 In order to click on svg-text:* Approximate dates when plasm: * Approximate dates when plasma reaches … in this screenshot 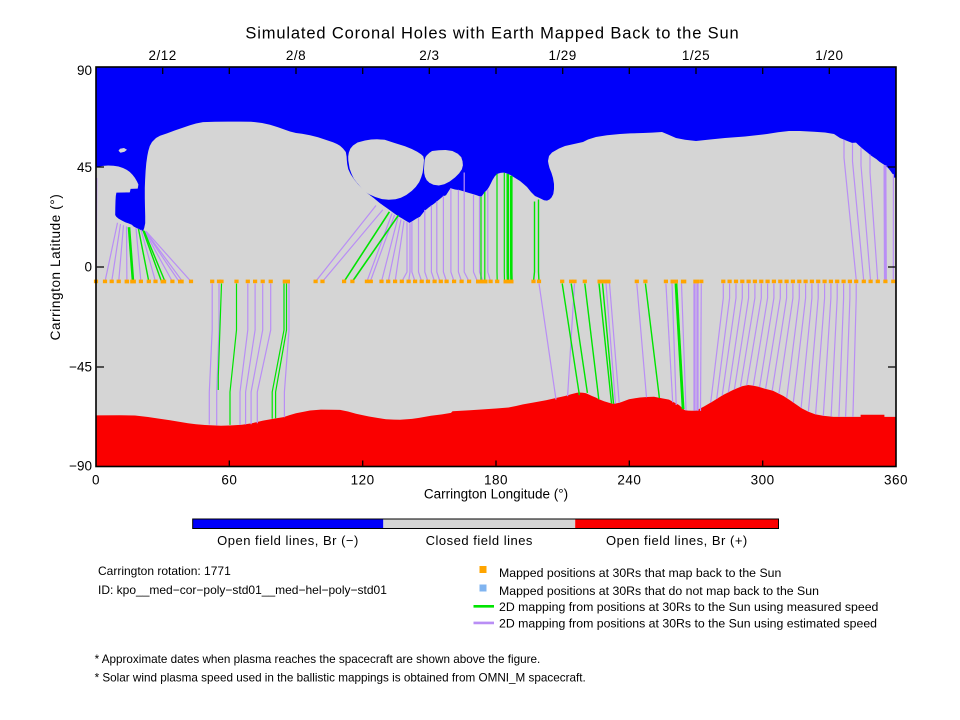, I will do `click(318, 659)`.